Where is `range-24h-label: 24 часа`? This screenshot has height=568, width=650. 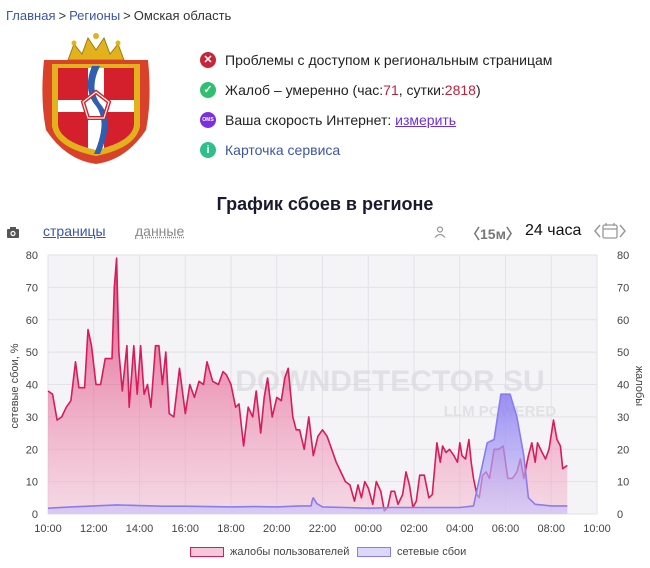 range-24h-label: 24 часа is located at coordinates (553, 230).